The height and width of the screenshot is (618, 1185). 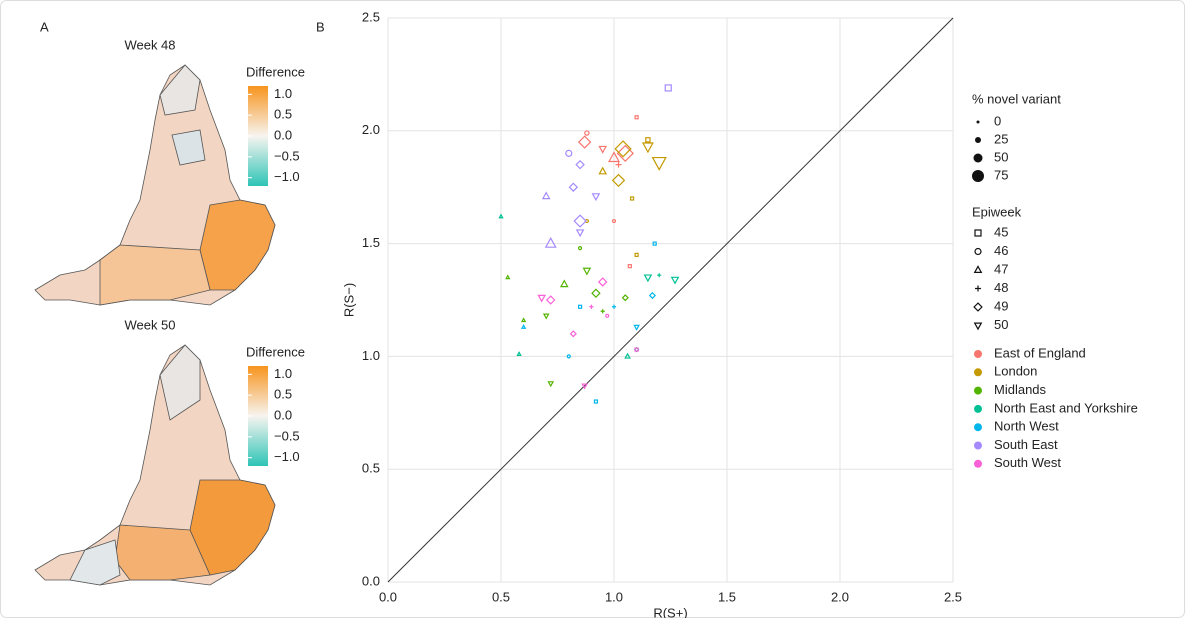 I want to click on map-title: Week 48, so click(x=149, y=44).